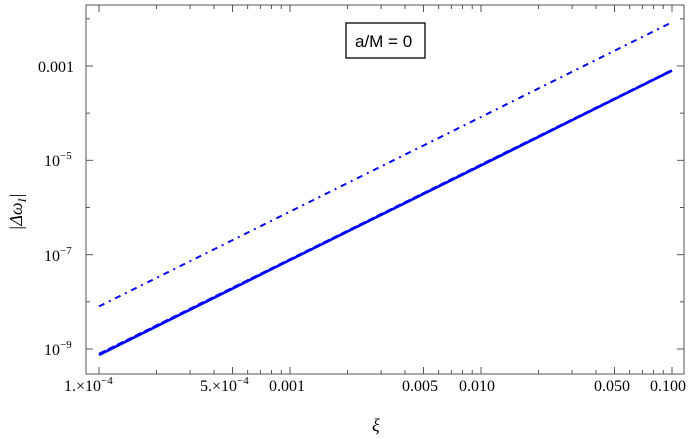  I want to click on x-tick-label: 0.100, so click(668, 386).